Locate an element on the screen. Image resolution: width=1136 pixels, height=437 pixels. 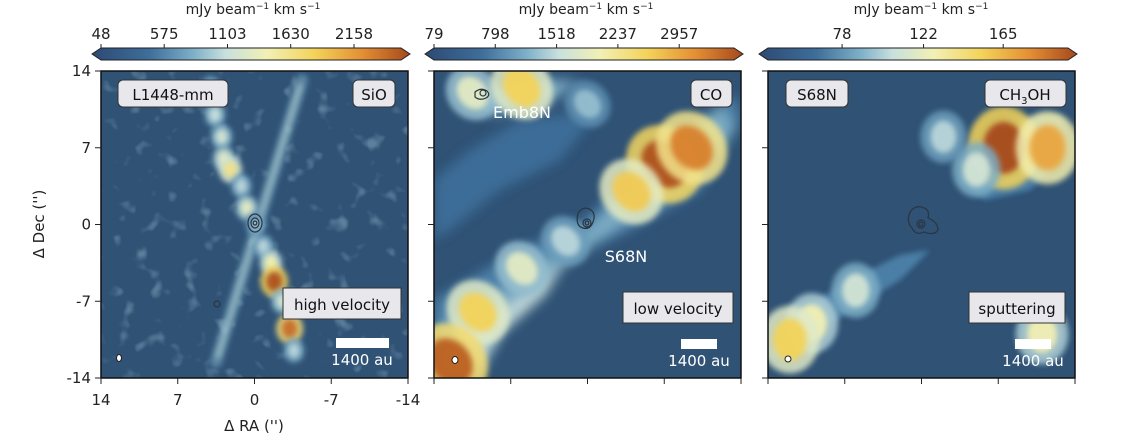
colorbar-unit-label-0: mJy beam−1 km s−1 is located at coordinates (253, 10).